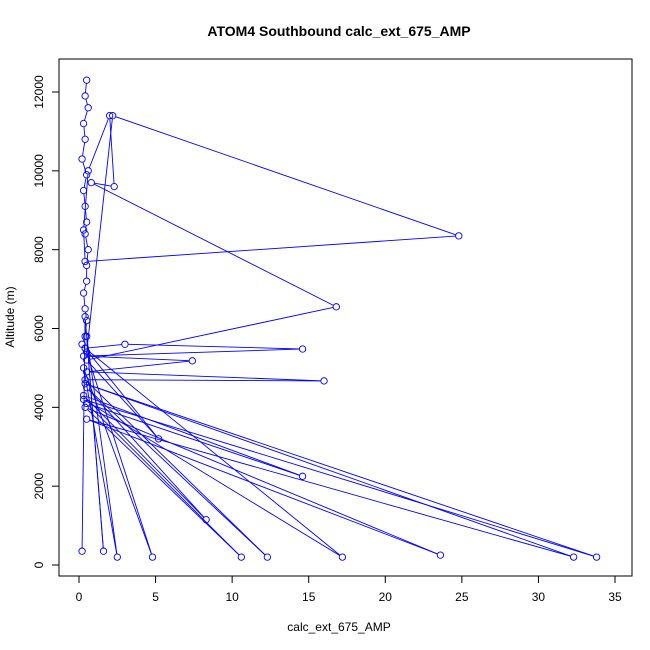  Describe the element at coordinates (79, 597) in the screenshot. I see `x-tick-label: 0` at that location.